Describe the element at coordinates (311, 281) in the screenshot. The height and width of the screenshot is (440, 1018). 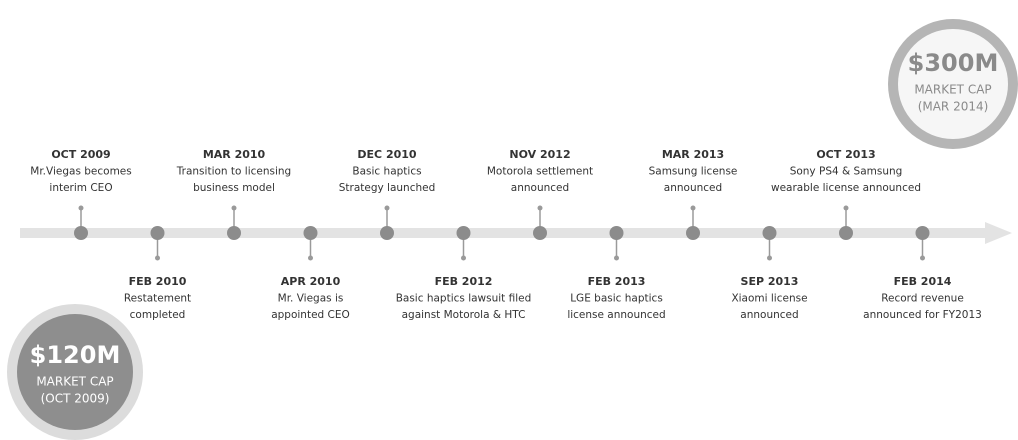
I see `event-date: APR 2010` at that location.